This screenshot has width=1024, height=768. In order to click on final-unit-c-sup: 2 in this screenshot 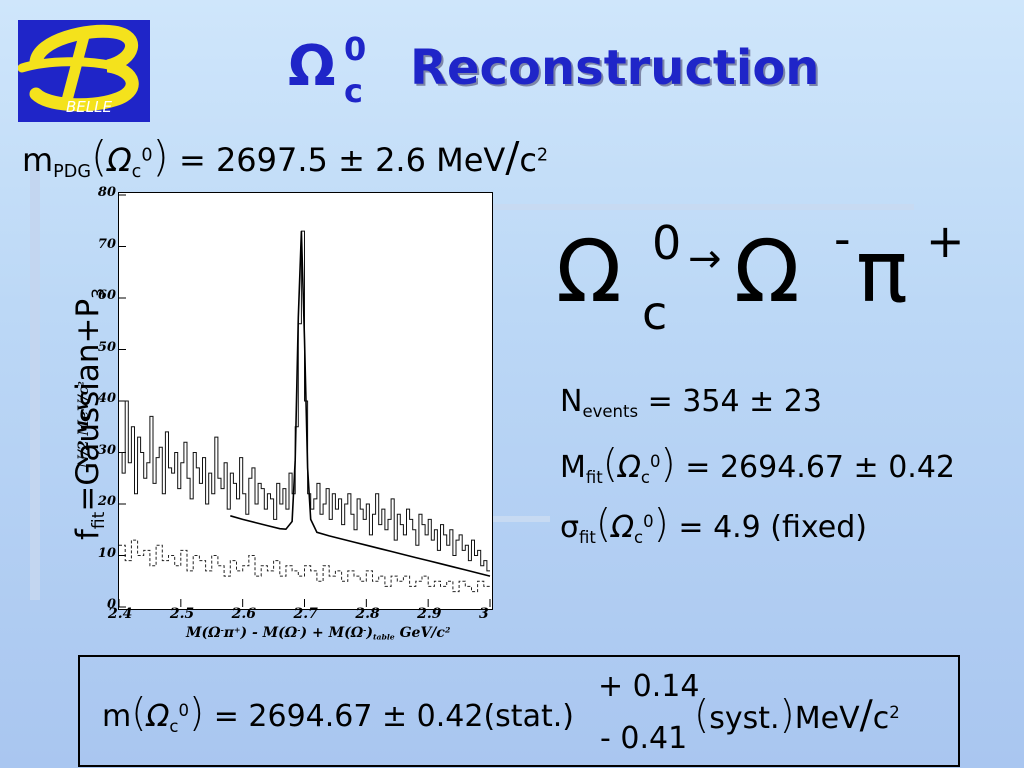, I will do `click(894, 713)`.